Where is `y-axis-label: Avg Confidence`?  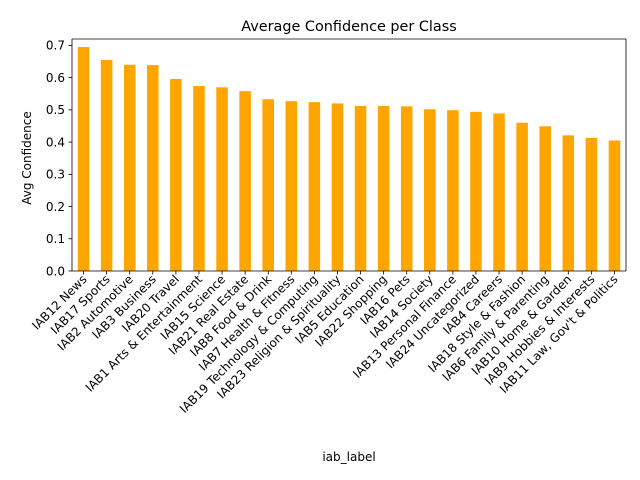
y-axis-label: Avg Confidence is located at coordinates (27, 158).